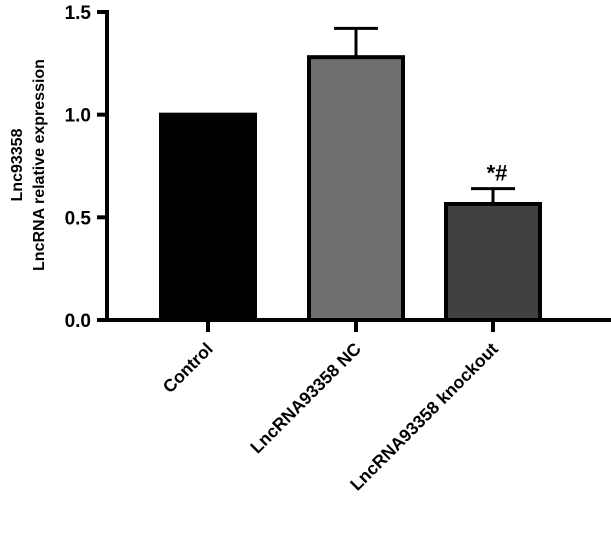  Describe the element at coordinates (497, 173) in the screenshot. I see `significance-label: *#` at that location.